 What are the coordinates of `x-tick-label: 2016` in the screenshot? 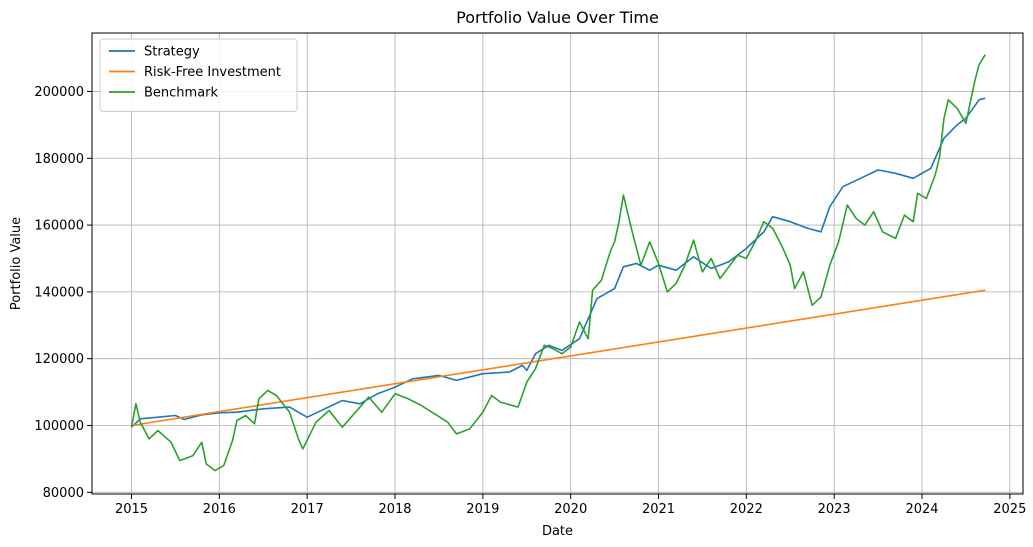 It's located at (219, 509).